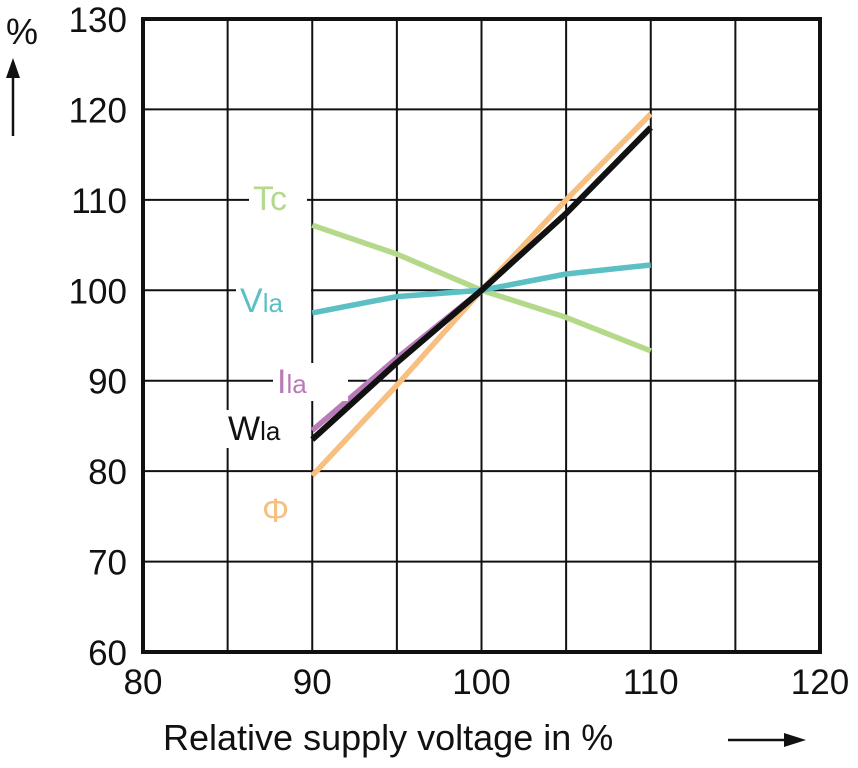  I want to click on x-tick-labels: 80 90 100 110 120, so click(487, 682).